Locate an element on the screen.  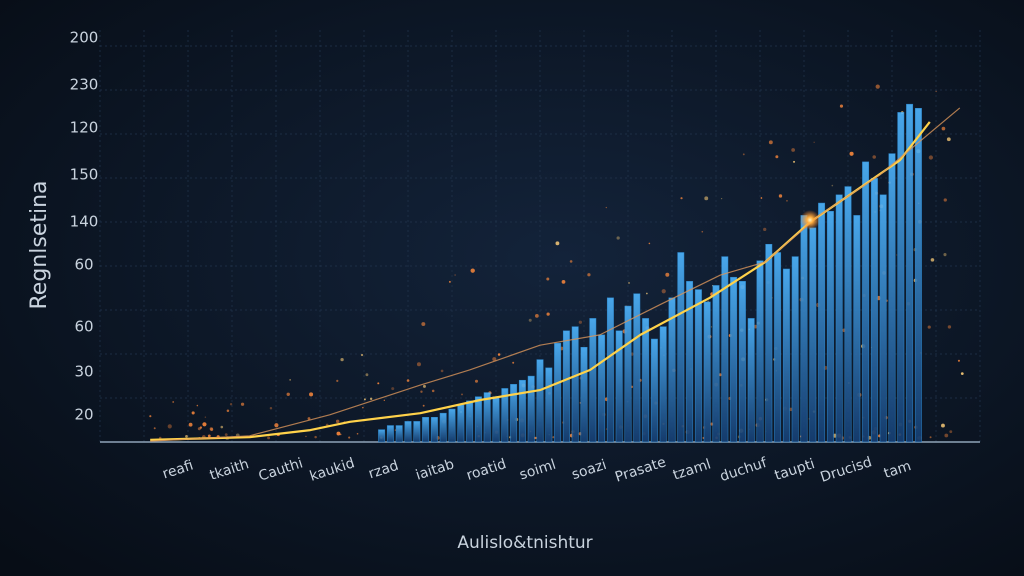
y-tick-label: 120 is located at coordinates (84, 128).